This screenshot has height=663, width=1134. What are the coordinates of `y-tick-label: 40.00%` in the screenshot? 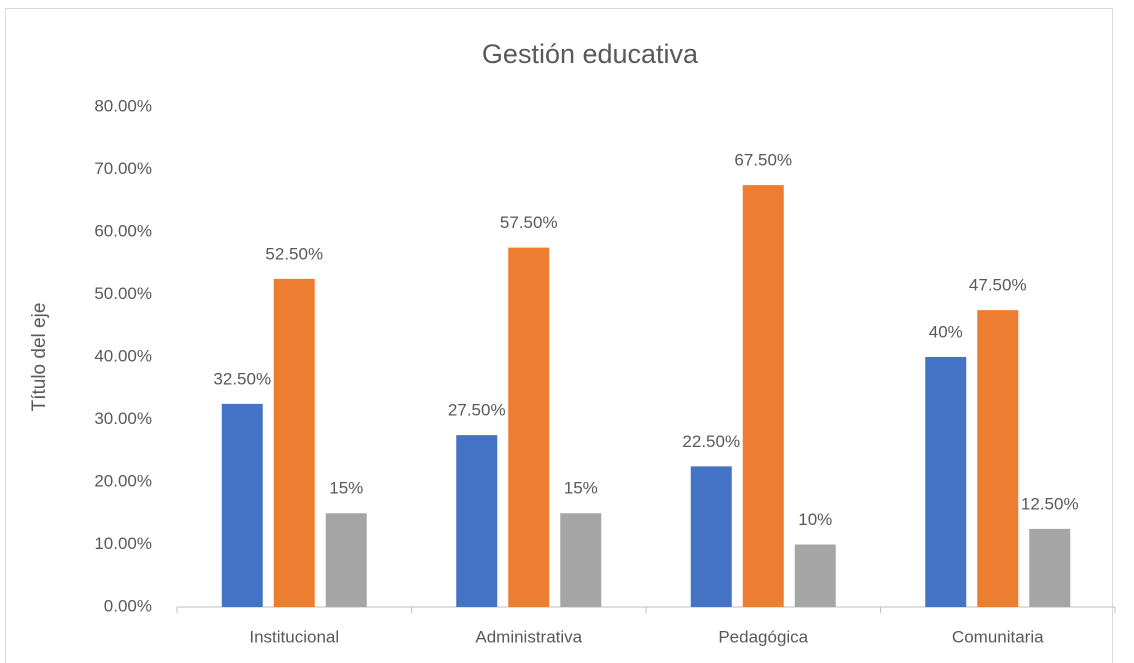 It's located at (123, 355).